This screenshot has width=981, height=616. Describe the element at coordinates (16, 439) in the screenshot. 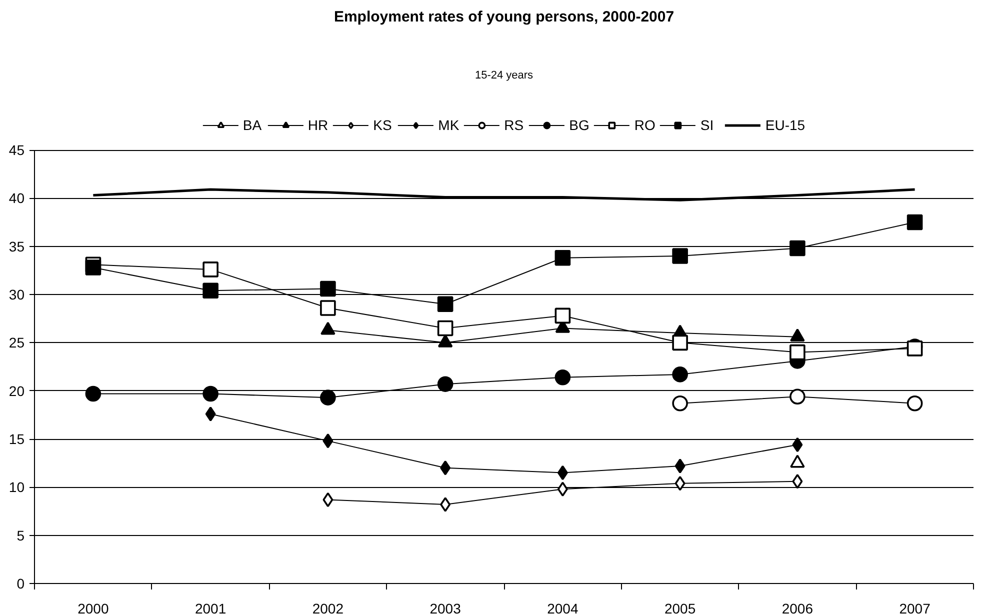

I see `y-tick-label: 15` at that location.